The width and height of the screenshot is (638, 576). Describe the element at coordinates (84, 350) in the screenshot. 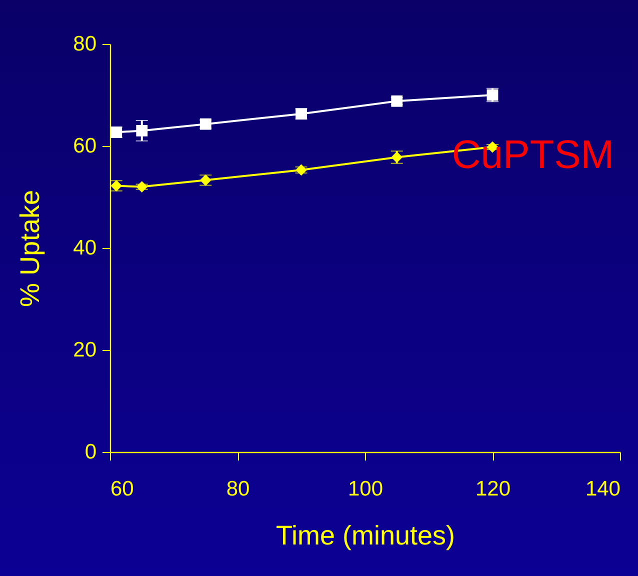

I see `y-tick-label: 20` at that location.